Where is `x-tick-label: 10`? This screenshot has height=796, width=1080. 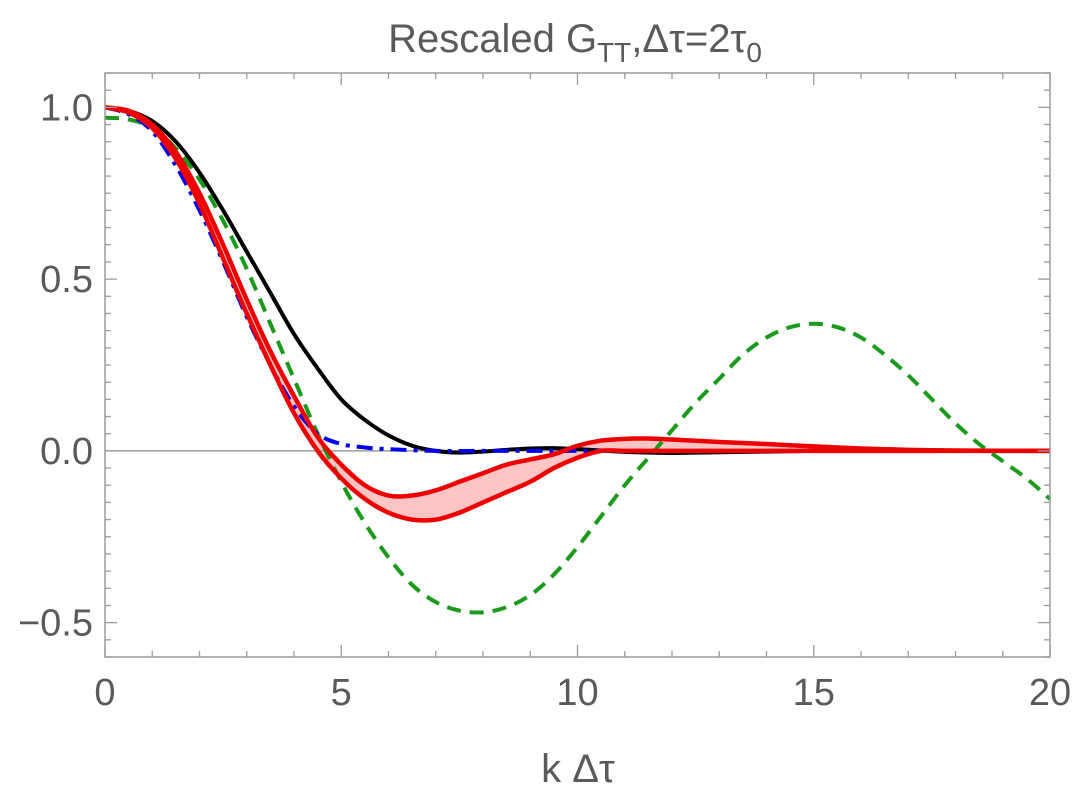
x-tick-label: 10 is located at coordinates (577, 693).